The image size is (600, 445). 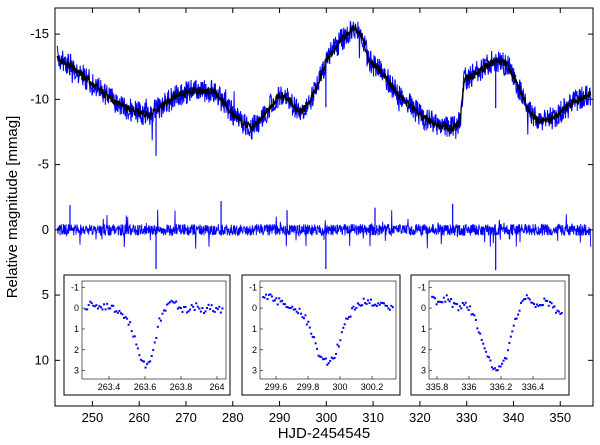 I want to click on x-tick-label: 280, so click(x=233, y=417).